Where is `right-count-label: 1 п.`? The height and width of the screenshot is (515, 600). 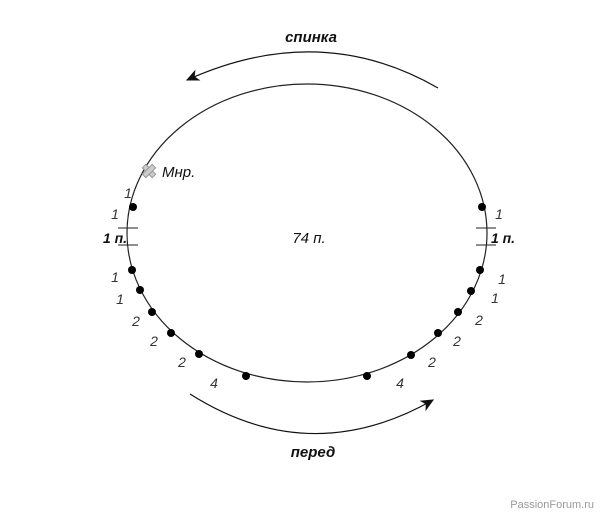
right-count-label: 1 п. is located at coordinates (503, 238).